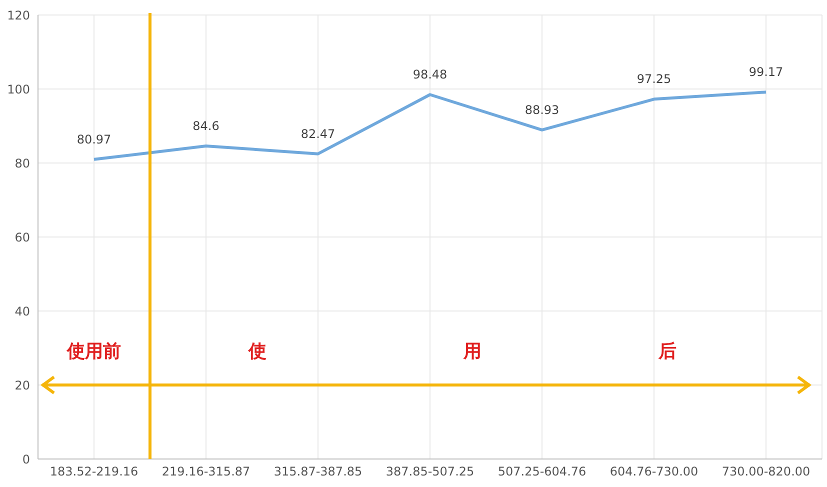  What do you see at coordinates (18, 89) in the screenshot?
I see `y-tick-label: 100` at bounding box center [18, 89].